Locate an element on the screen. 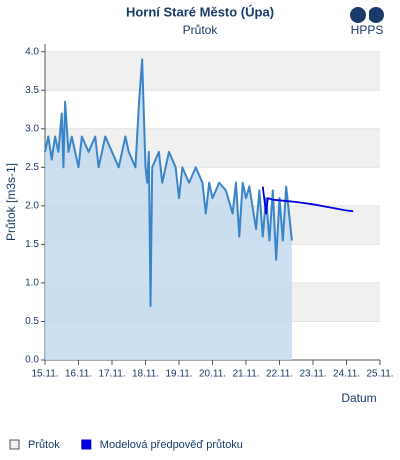 This screenshot has height=460, width=400. logo: HPPS is located at coordinates (367, 21).